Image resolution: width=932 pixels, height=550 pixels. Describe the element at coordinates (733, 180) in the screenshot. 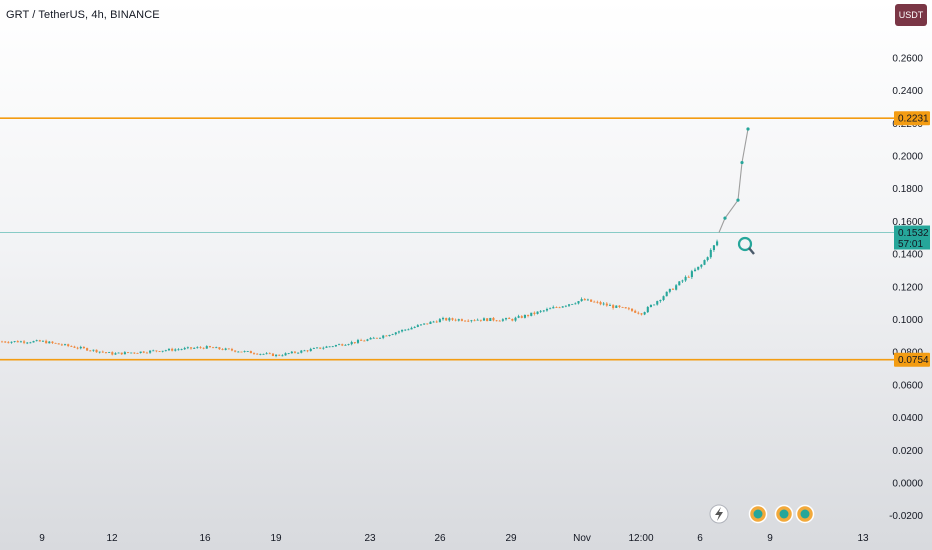

I see `projection-line` at that location.